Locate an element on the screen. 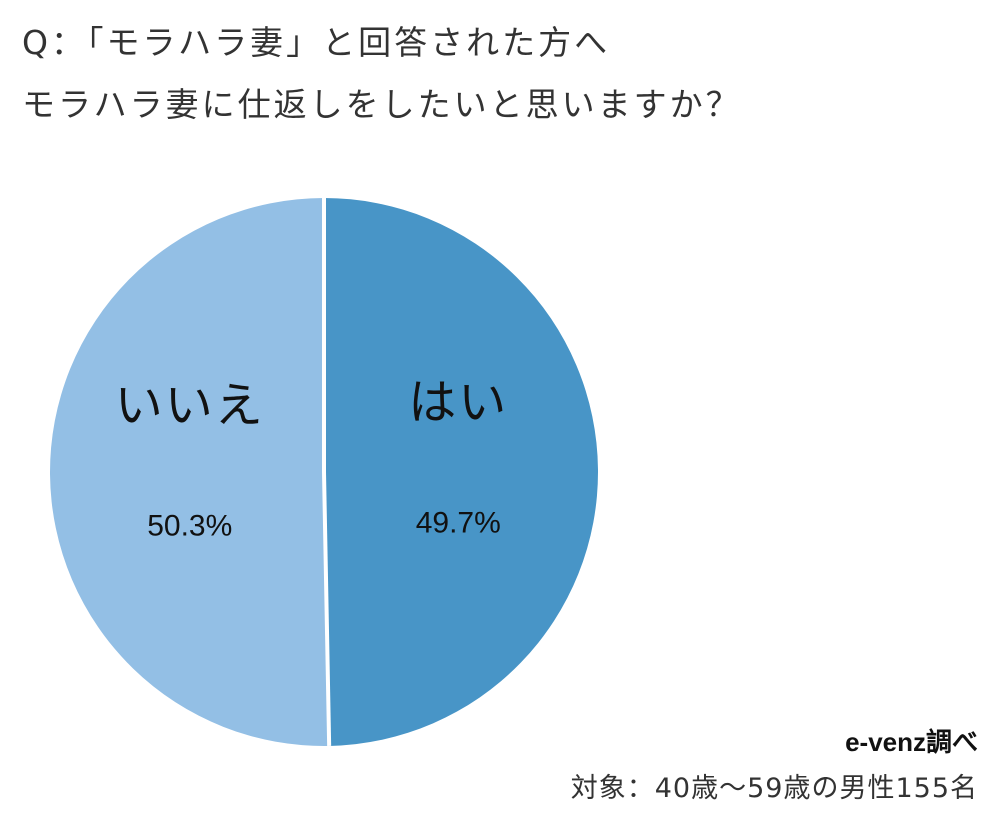  chart-title-line-2: モラハラ妻に仕返しをしたいと思いますか？ is located at coordinates (382, 104).